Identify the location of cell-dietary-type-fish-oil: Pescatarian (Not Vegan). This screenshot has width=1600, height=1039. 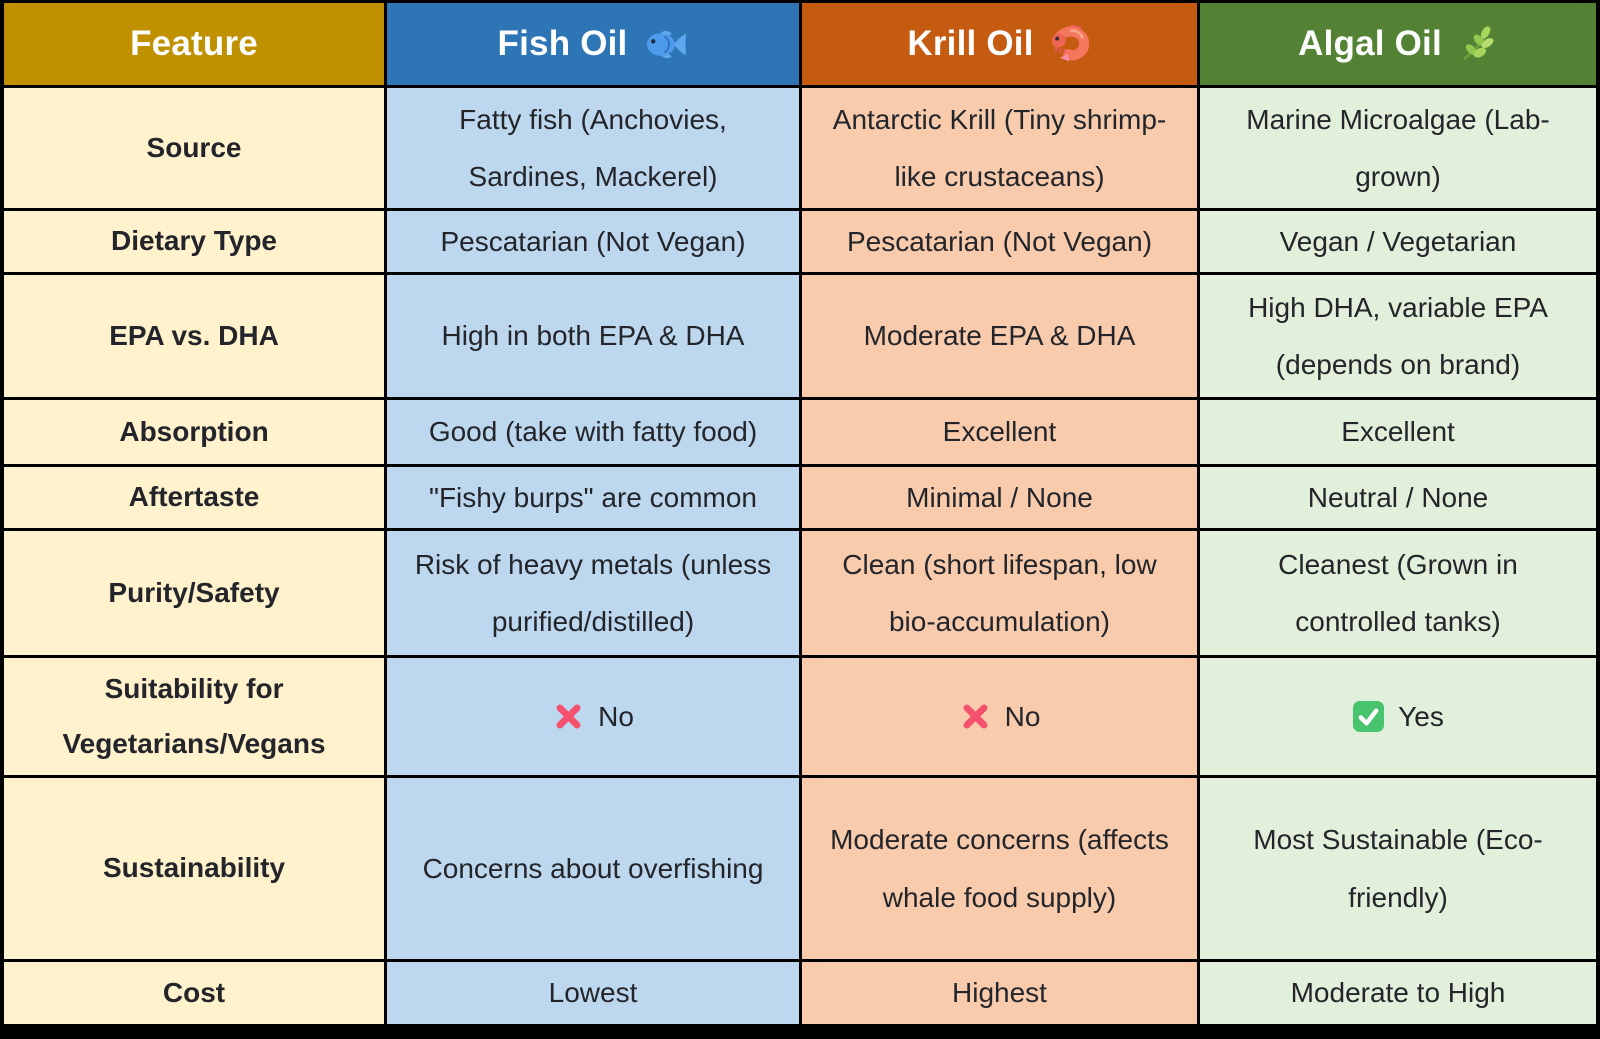
(593, 241).